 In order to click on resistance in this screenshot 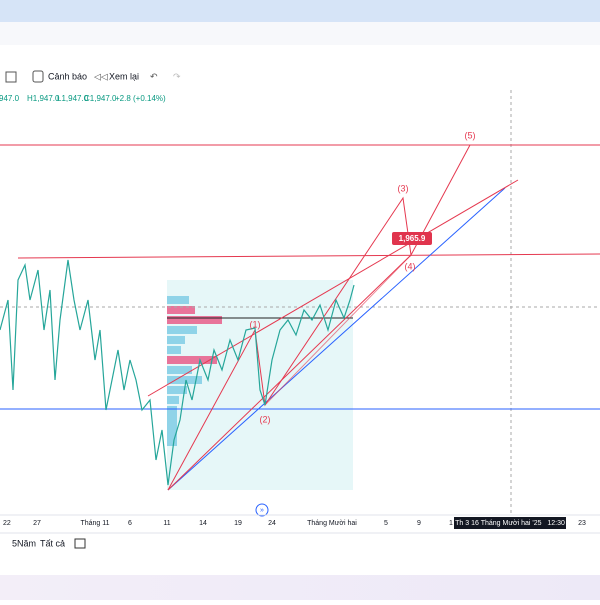, I will do `click(308, 256)`.